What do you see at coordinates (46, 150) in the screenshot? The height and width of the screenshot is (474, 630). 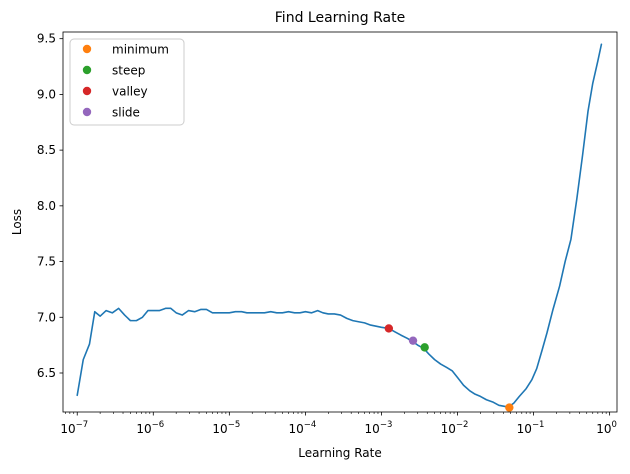 I see `y-tick-label: 8.5` at bounding box center [46, 150].